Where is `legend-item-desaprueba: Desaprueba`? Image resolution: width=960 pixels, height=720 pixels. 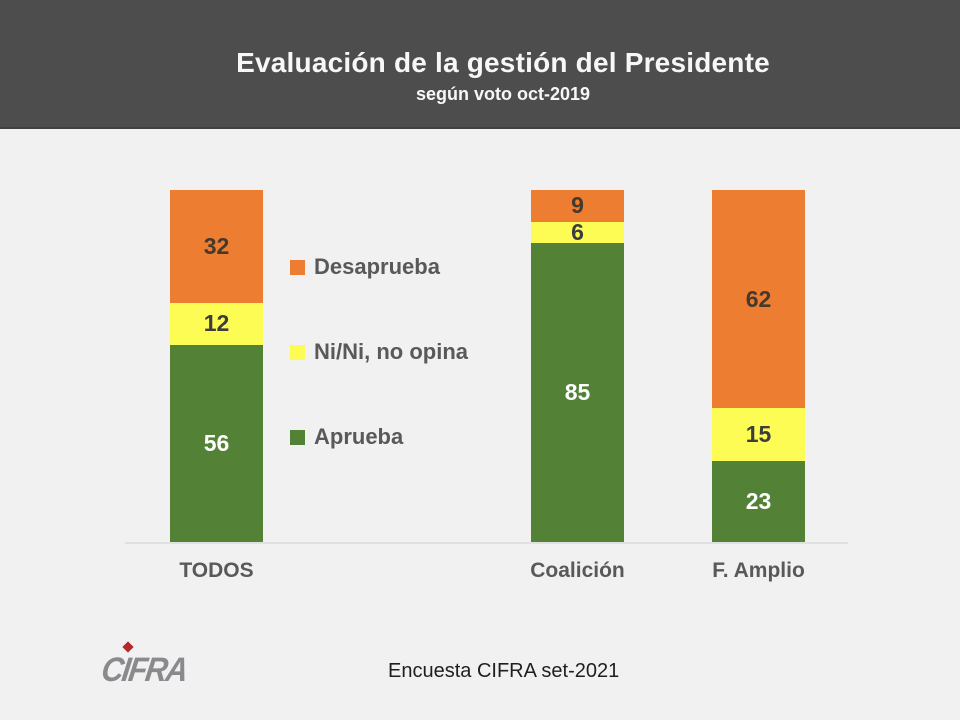 legend-item-desaprueba: Desaprueba is located at coordinates (365, 267).